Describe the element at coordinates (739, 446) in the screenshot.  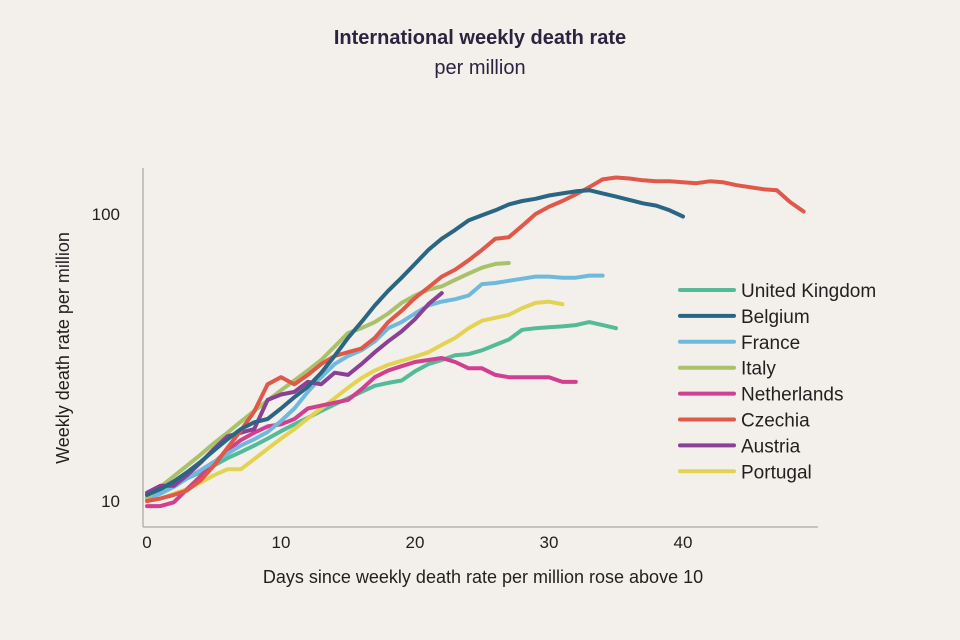
I see `legend-item-austria: Austria` at that location.